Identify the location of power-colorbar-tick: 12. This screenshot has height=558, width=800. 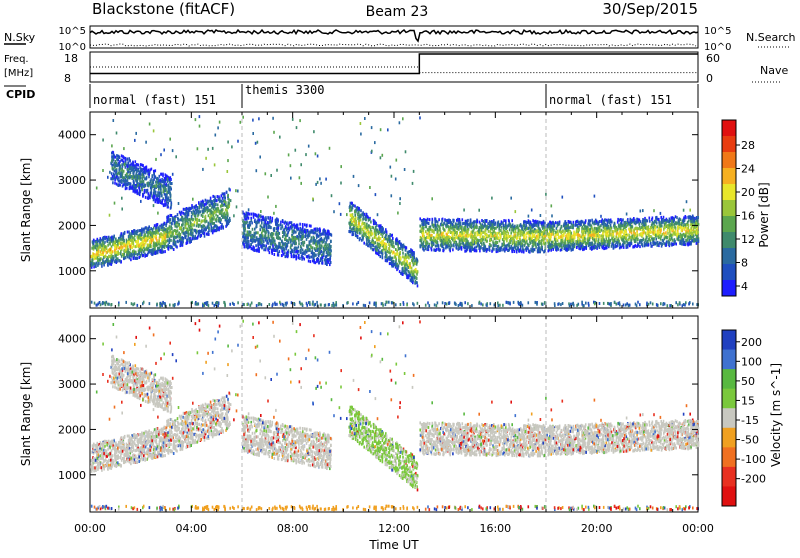
(748, 239).